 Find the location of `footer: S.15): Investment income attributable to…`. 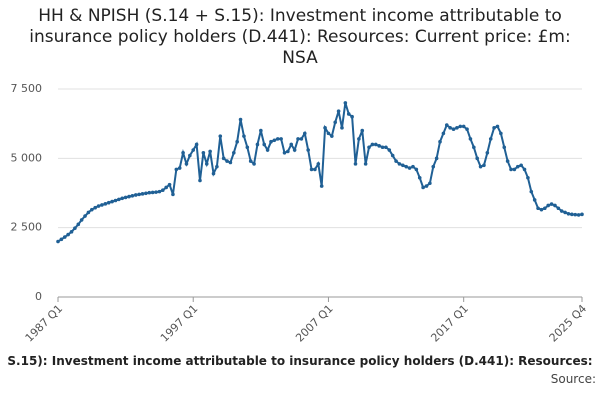

footer: S.15): Investment income attributable to… is located at coordinates (300, 361).